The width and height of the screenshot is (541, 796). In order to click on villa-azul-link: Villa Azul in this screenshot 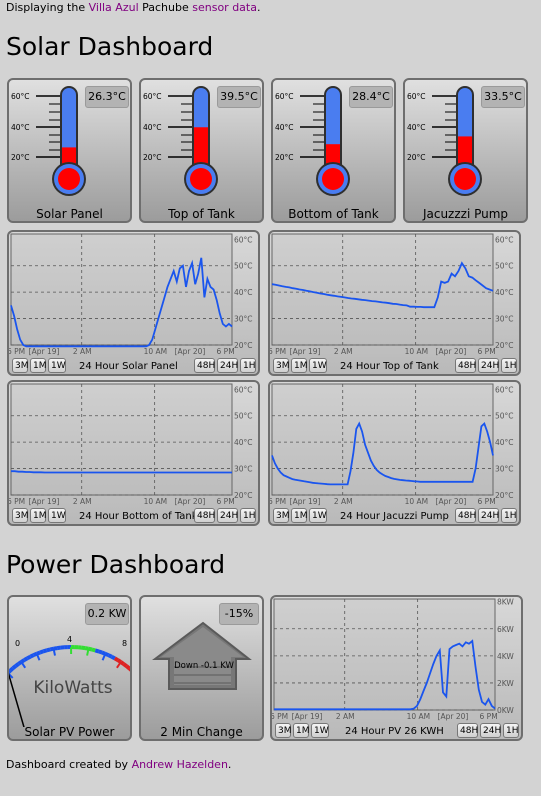, I will do `click(113, 7)`.